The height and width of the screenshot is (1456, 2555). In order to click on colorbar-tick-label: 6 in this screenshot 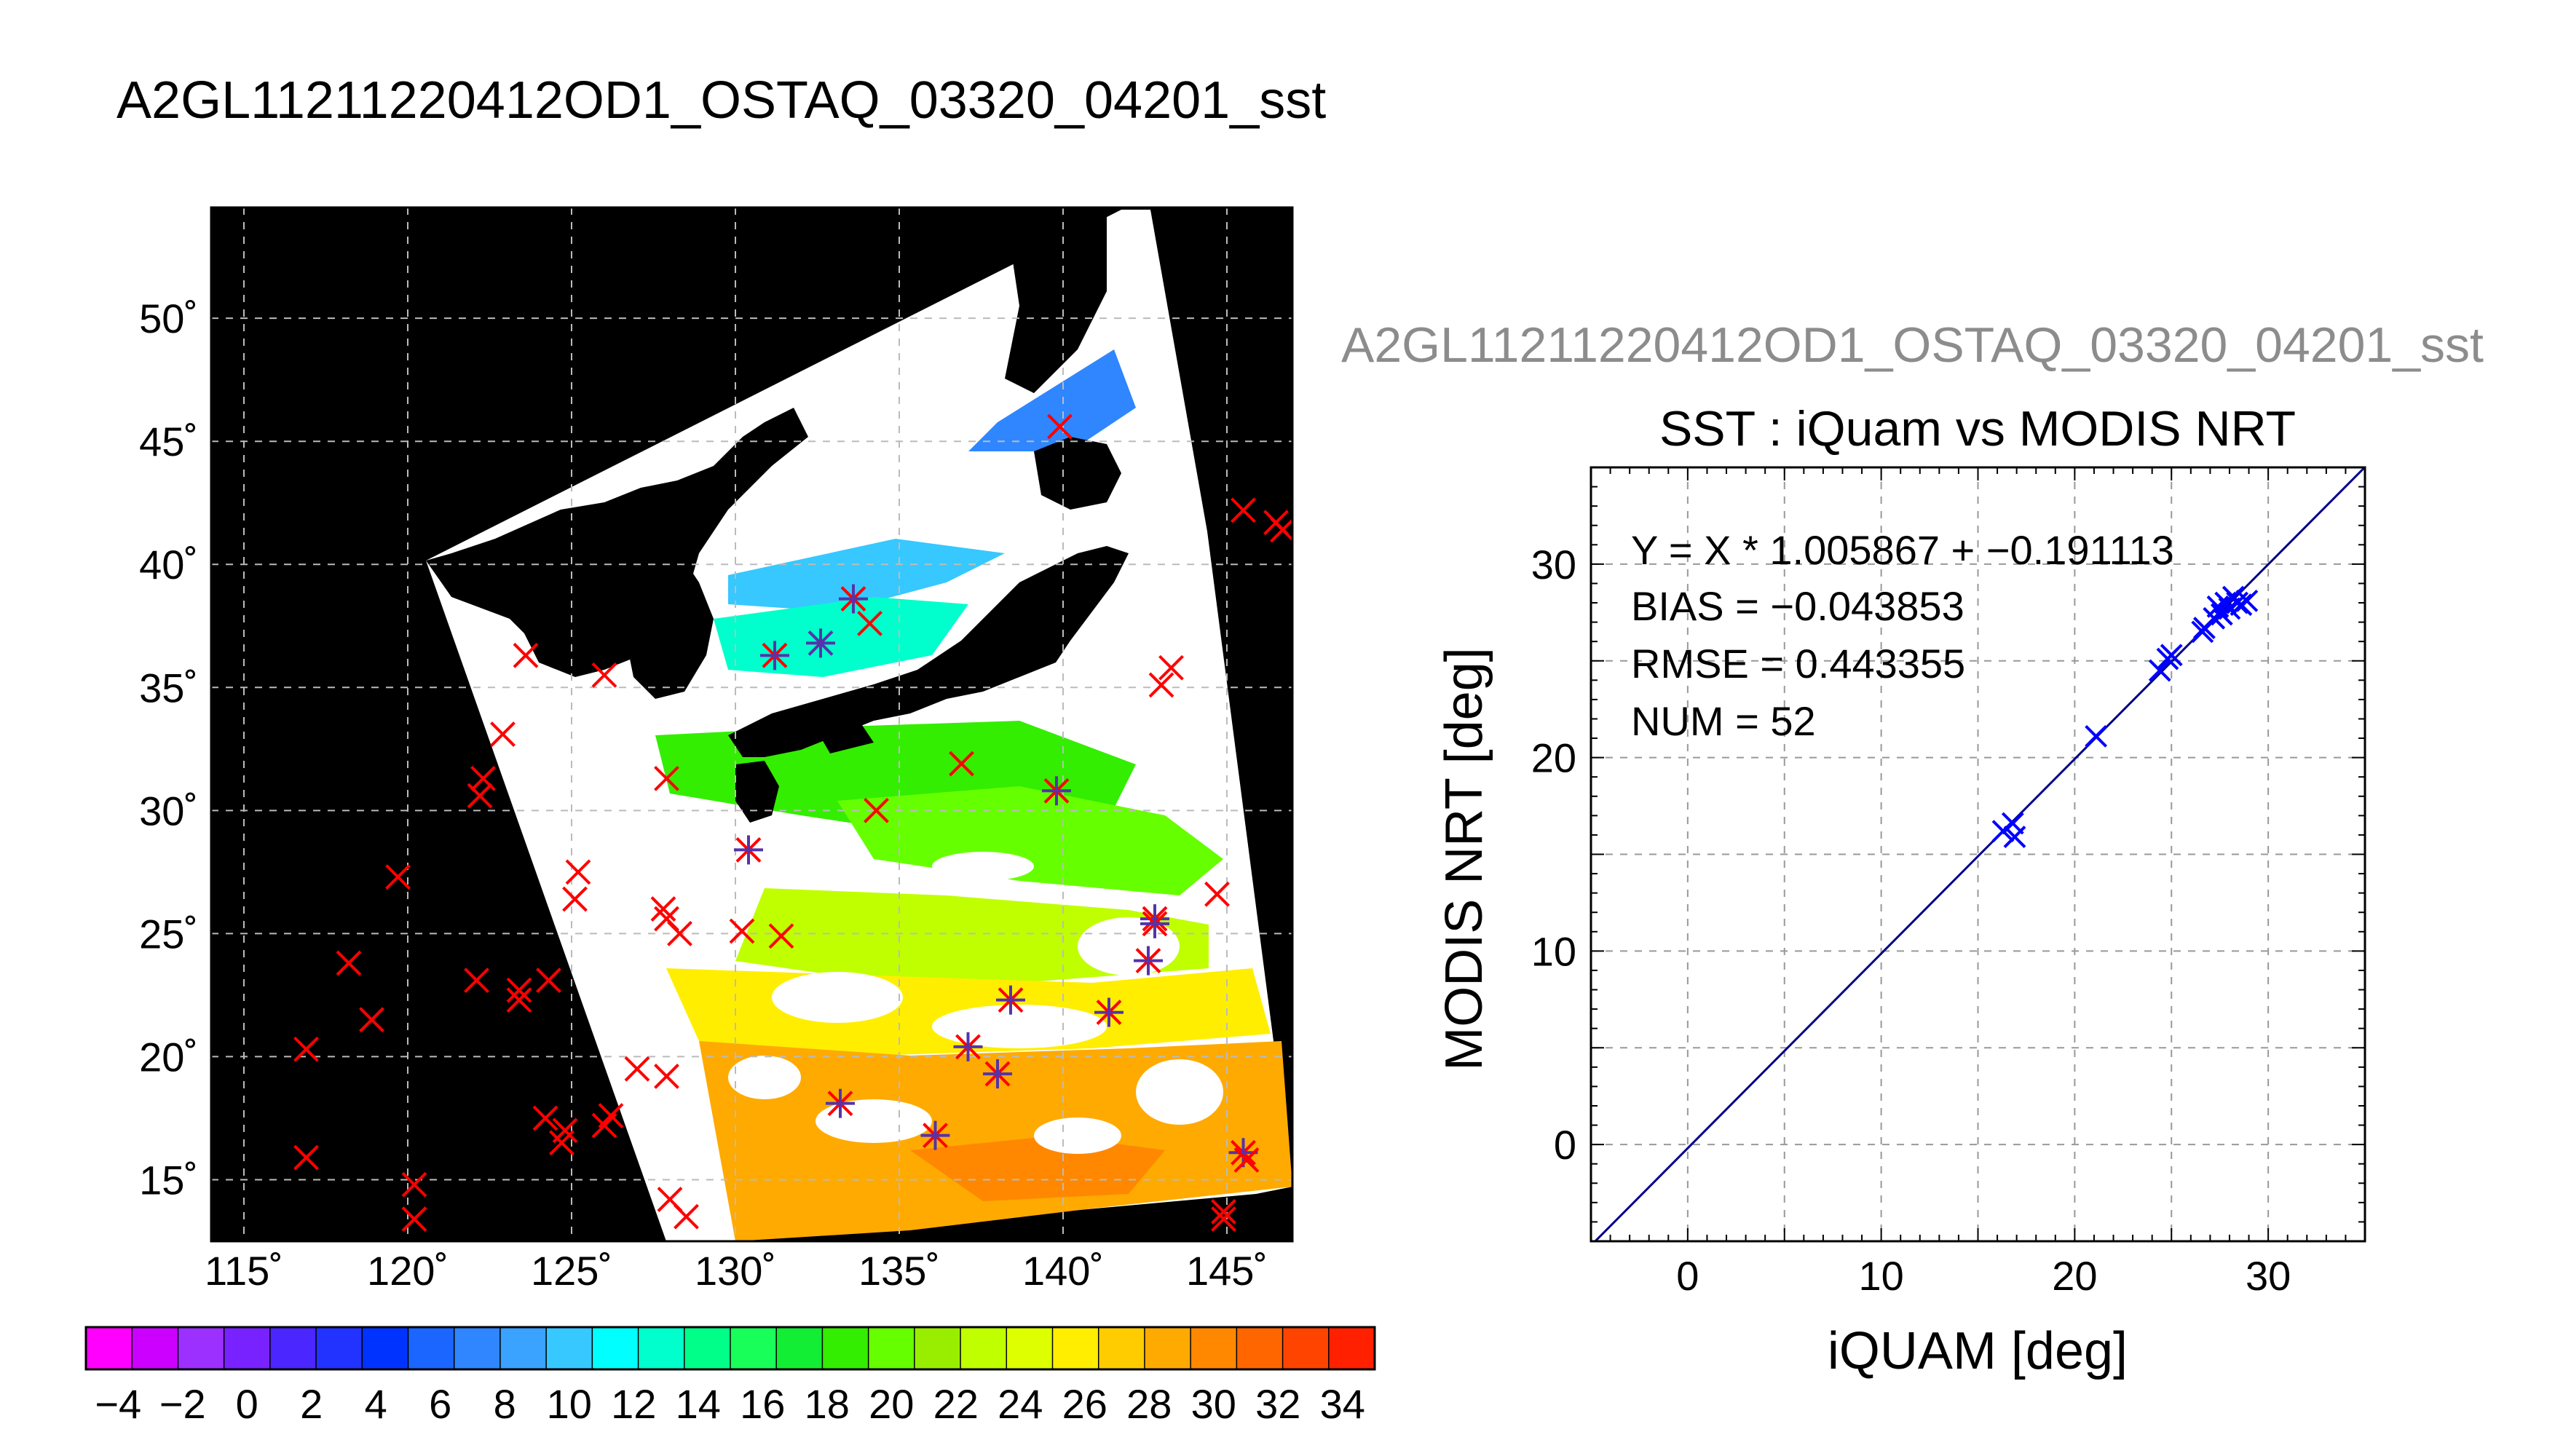, I will do `click(440, 1404)`.